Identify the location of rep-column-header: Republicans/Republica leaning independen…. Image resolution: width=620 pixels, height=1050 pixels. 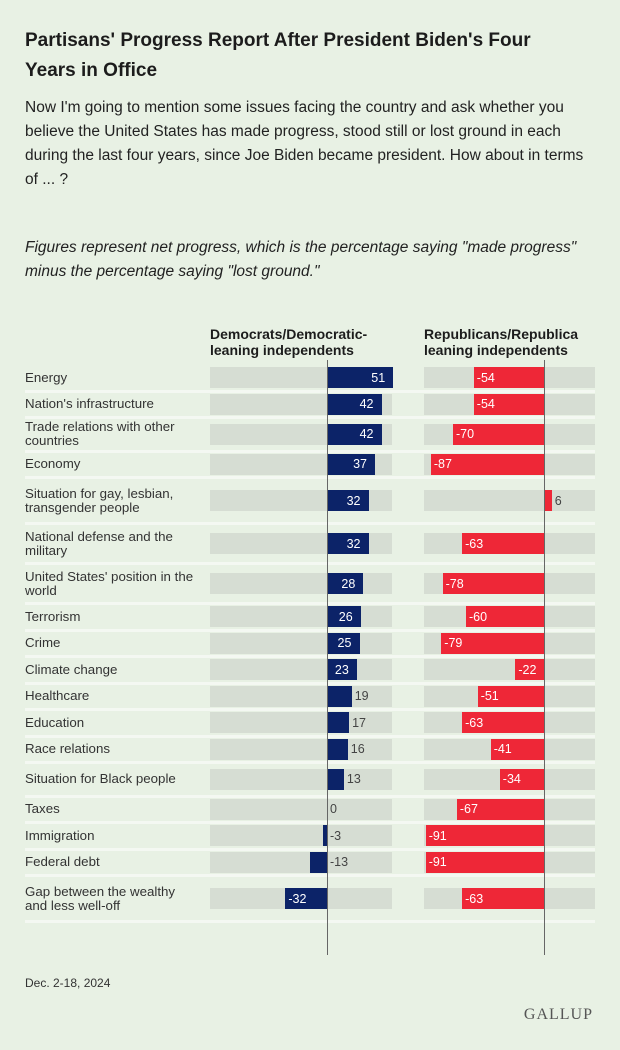
(501, 342).